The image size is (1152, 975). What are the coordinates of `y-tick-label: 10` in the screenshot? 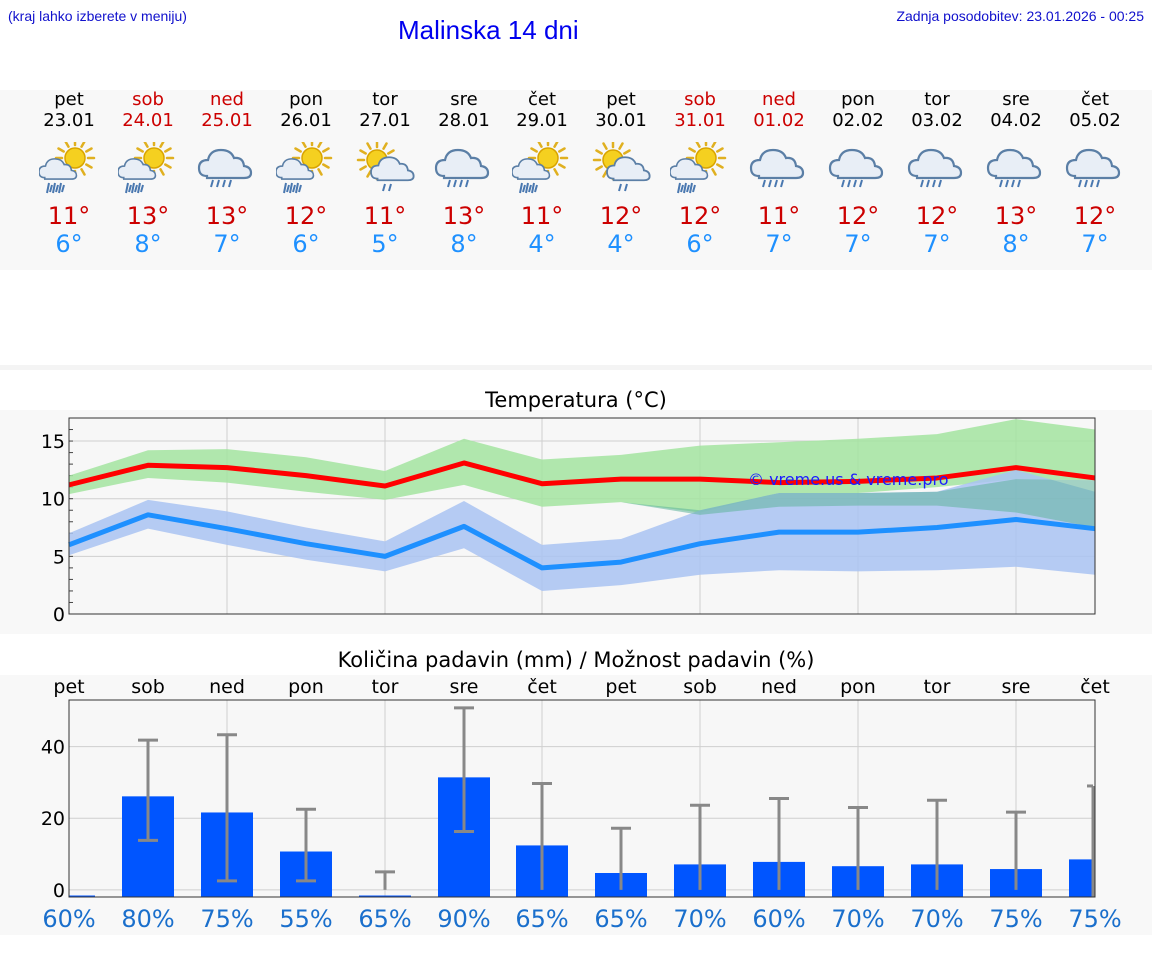 It's located at (53, 500).